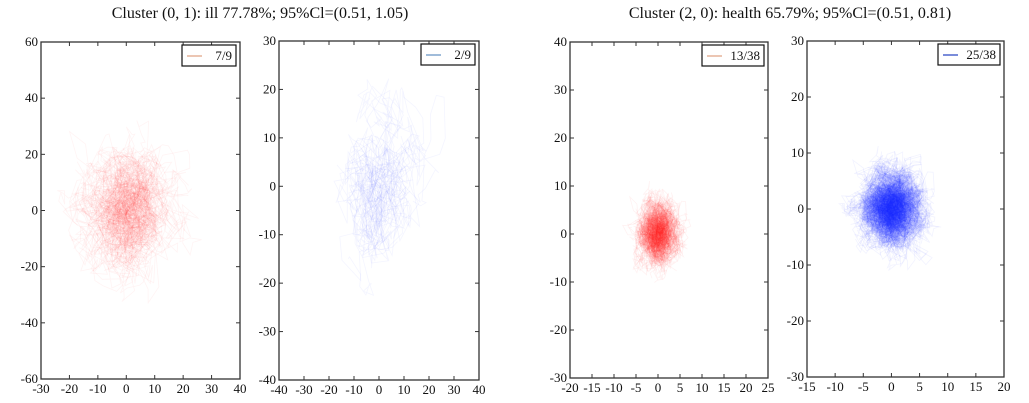 This screenshot has height=403, width=1029. What do you see at coordinates (454, 389) in the screenshot?
I see `x-tick-label: 30` at bounding box center [454, 389].